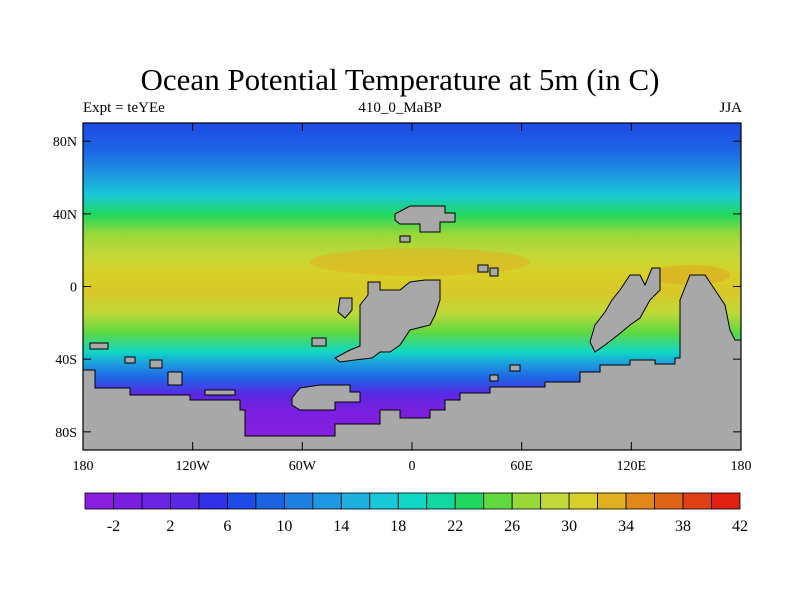 This screenshot has height=600, width=800. I want to click on land-islet-sw, so click(319, 342).